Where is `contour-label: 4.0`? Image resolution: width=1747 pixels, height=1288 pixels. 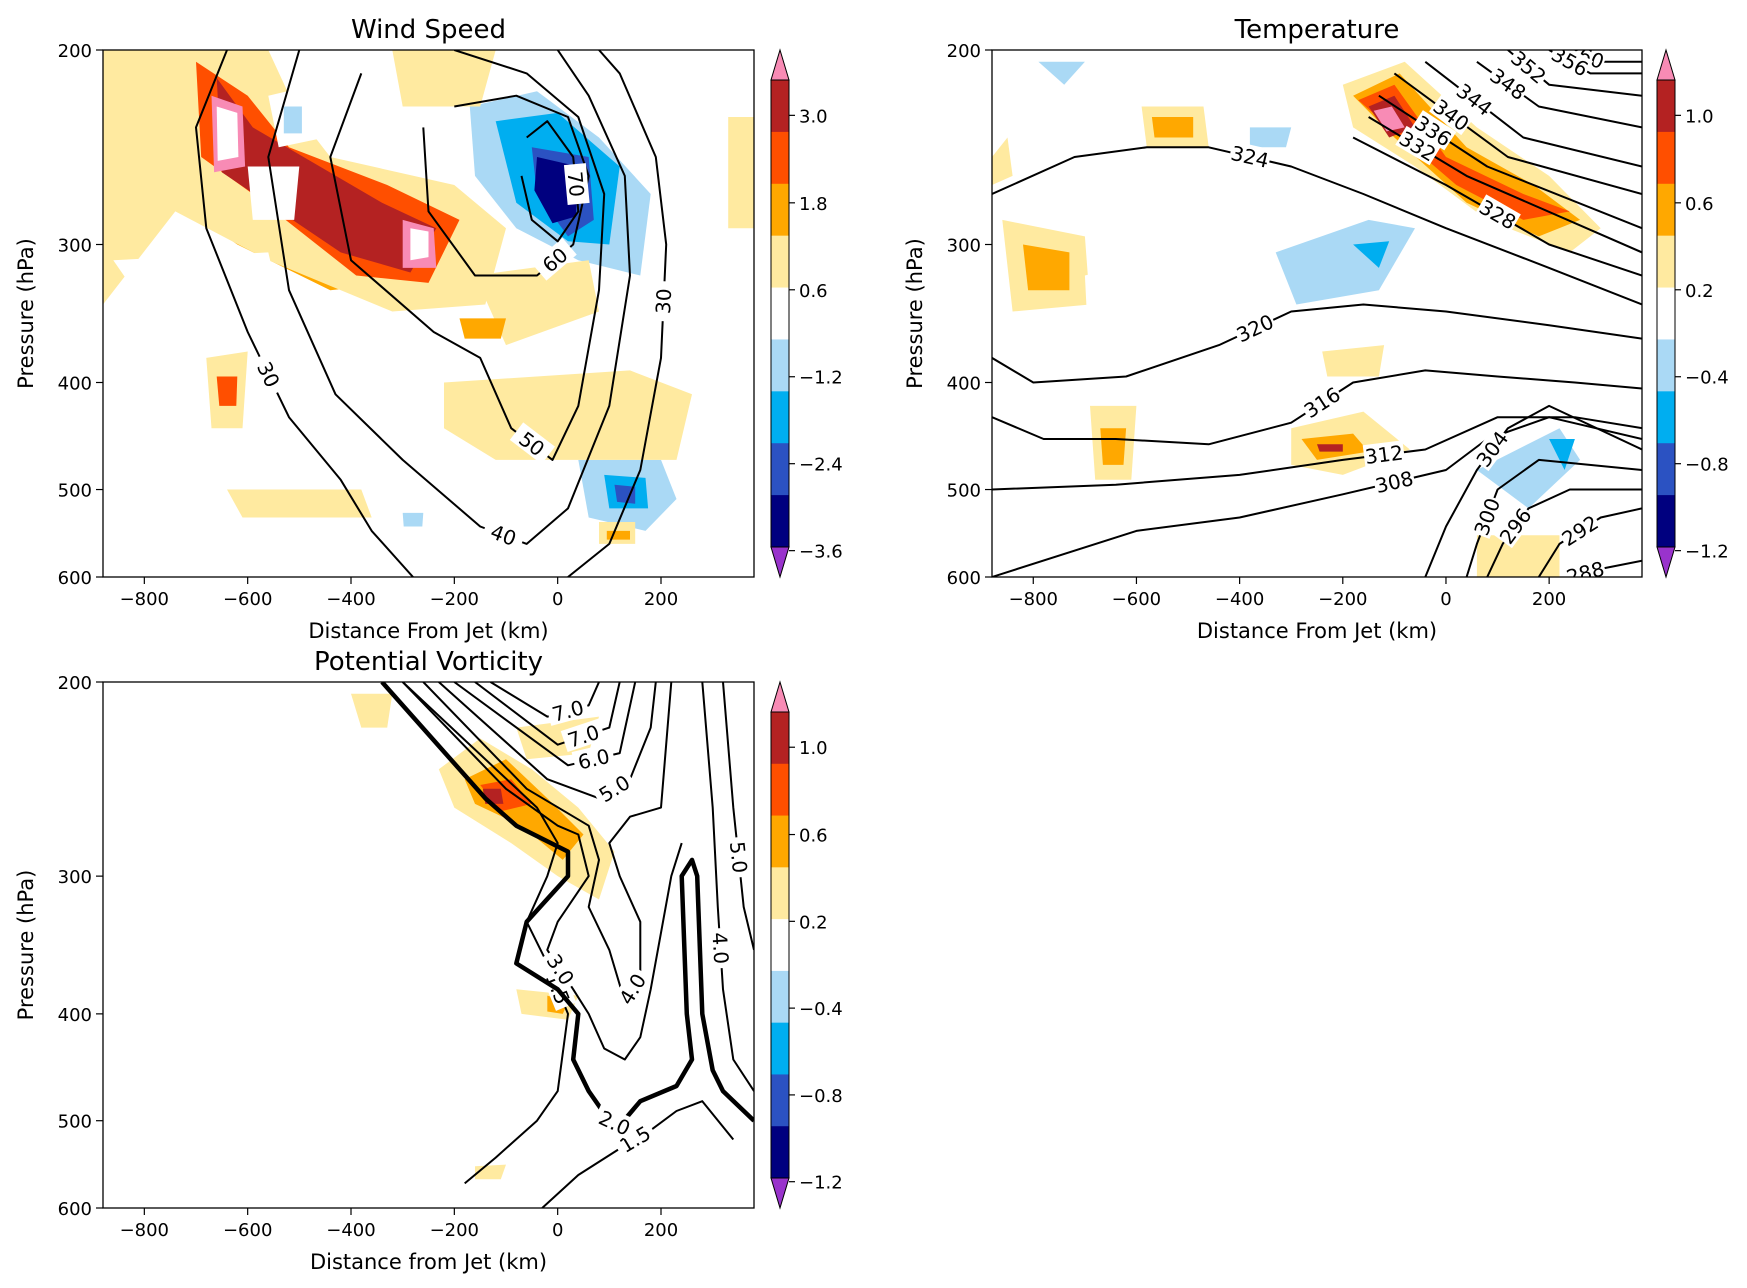
contour-label: 4.0 is located at coordinates (720, 948).